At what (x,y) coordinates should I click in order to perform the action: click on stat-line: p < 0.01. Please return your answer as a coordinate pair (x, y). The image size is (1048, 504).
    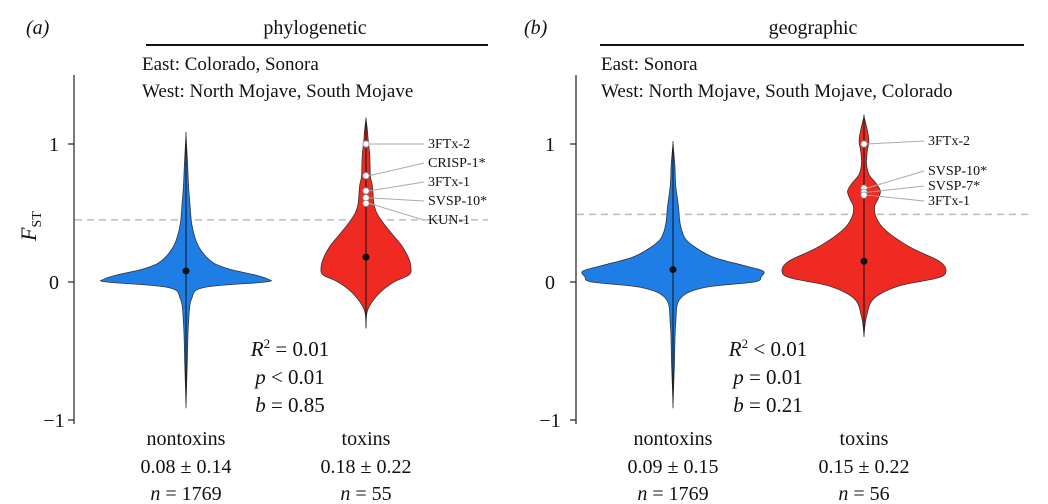
    Looking at the image, I should click on (289, 377).